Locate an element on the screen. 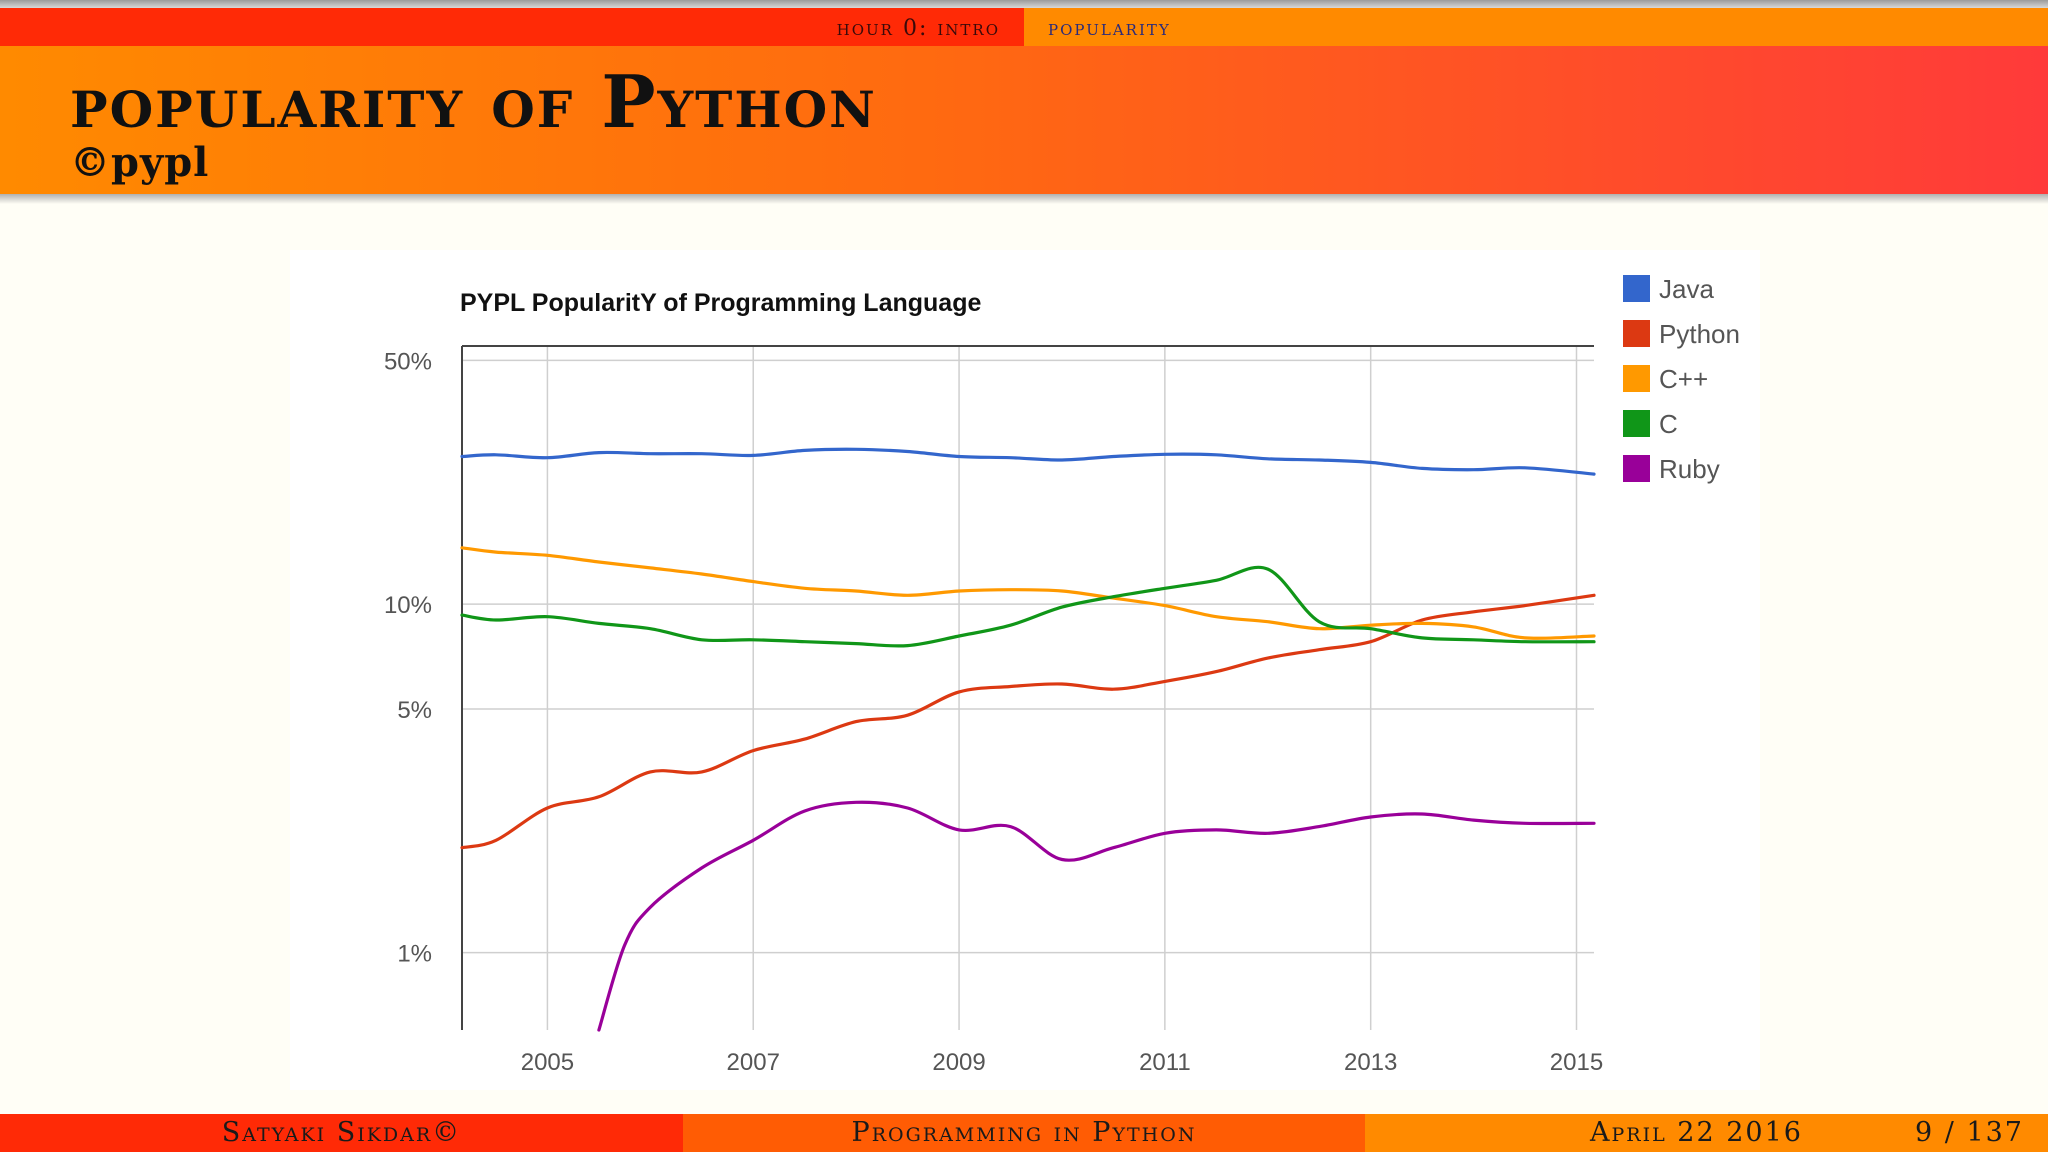 This screenshot has height=1152, width=2048. top-rule is located at coordinates (1024, 4).